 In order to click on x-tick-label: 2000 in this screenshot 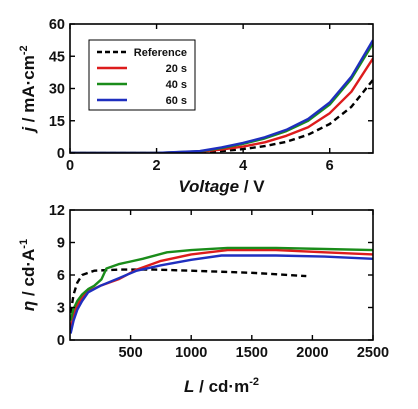, I will do `click(312, 353)`.